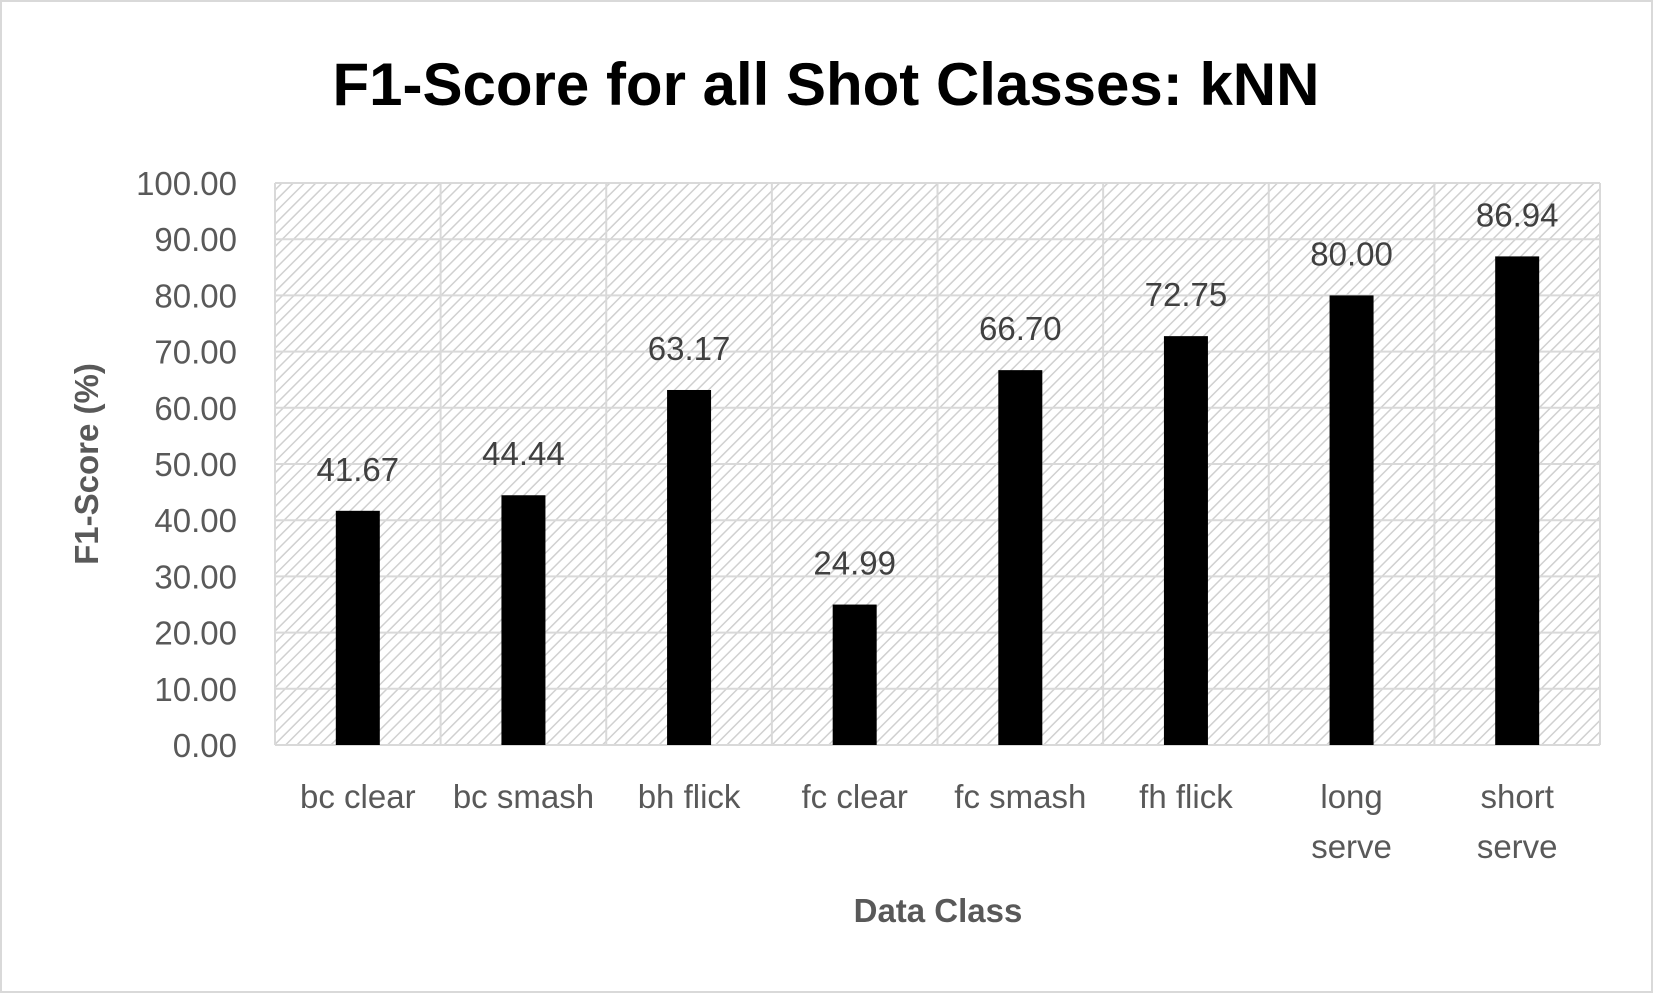 The height and width of the screenshot is (993, 1653). I want to click on data-label: 41.67, so click(358, 469).